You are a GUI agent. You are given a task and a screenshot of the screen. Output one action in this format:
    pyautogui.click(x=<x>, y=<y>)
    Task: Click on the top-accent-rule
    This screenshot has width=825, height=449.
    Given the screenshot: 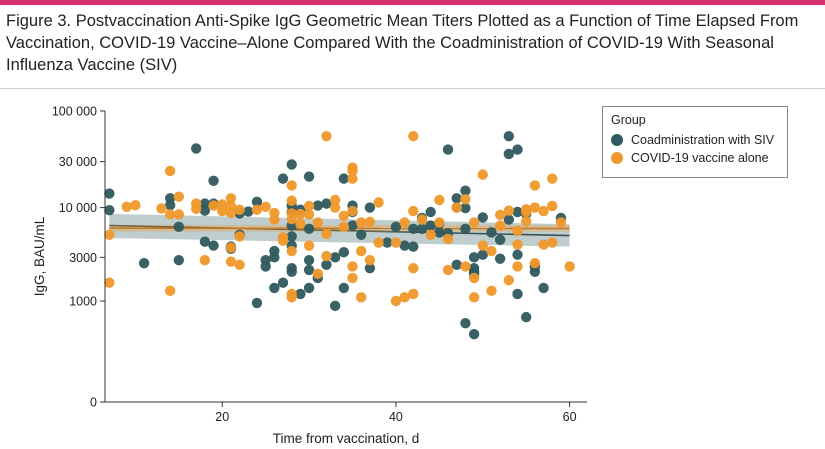 What is the action you would take?
    pyautogui.click(x=412, y=2)
    